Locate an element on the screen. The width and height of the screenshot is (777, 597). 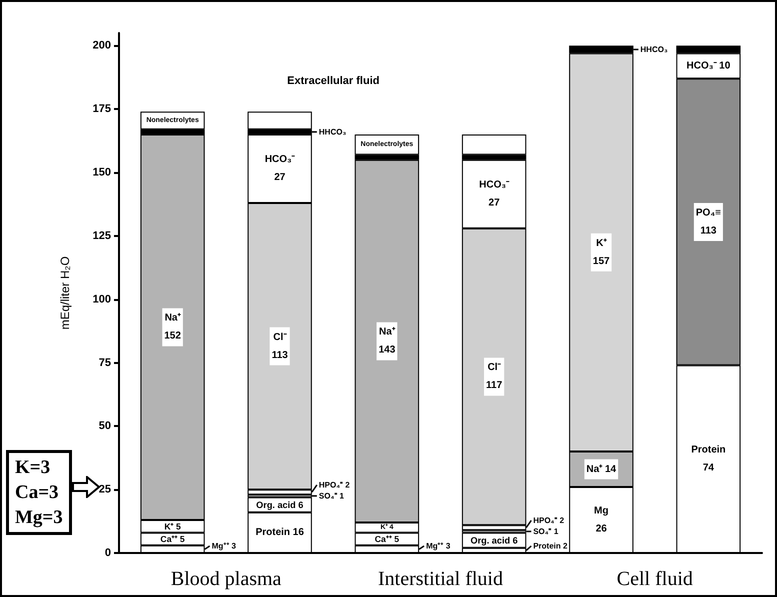
data-label: K⁺ 157 is located at coordinates (601, 252).